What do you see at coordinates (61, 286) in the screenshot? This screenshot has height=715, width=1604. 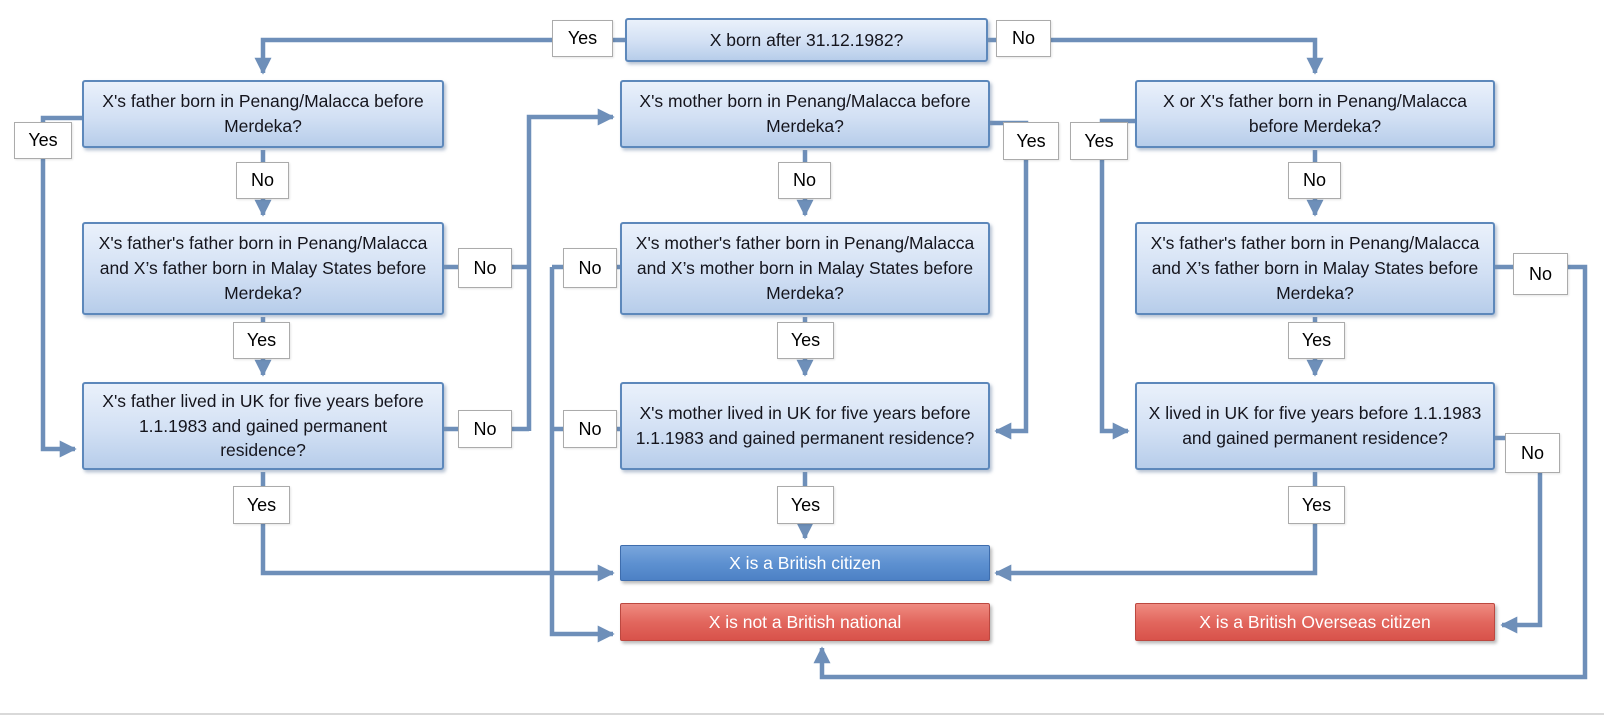 I see `edge-father-q1-yes` at bounding box center [61, 286].